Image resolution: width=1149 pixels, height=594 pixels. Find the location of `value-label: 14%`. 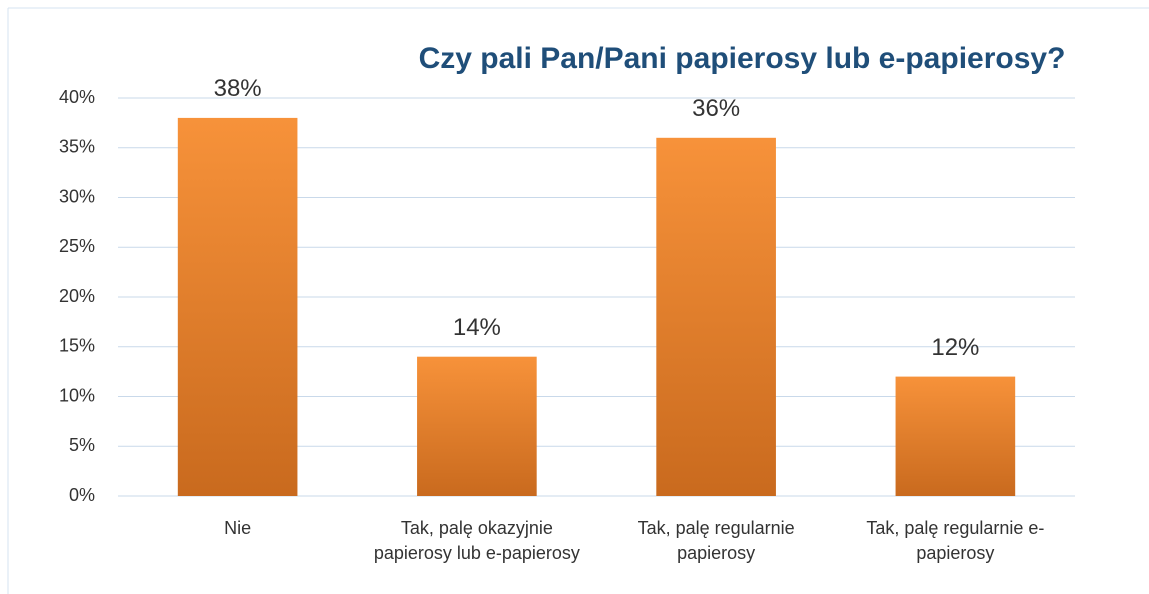

value-label: 14% is located at coordinates (477, 327).